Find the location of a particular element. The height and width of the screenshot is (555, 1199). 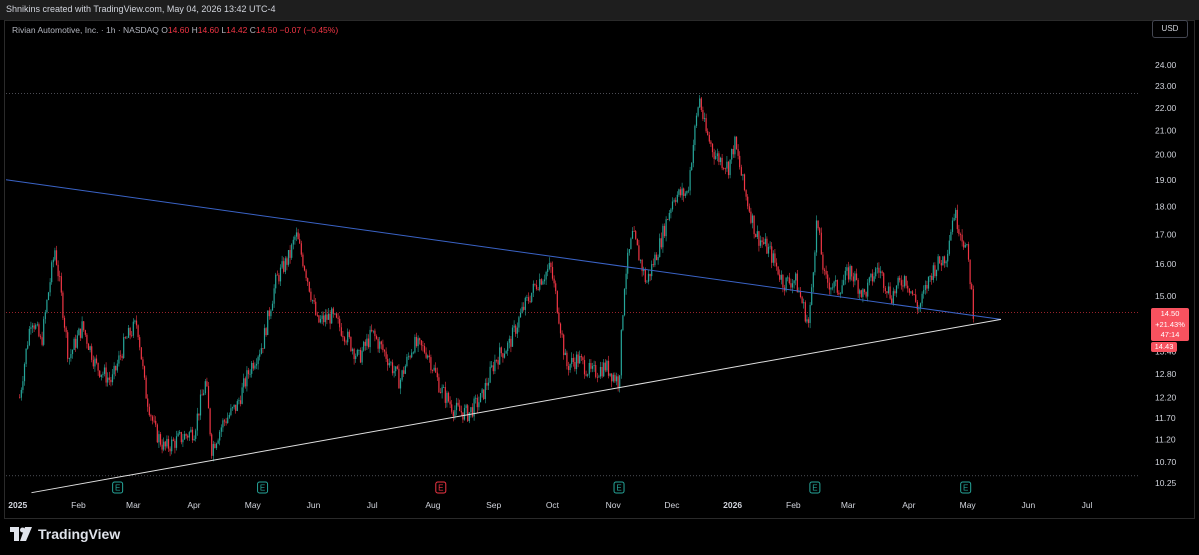

y-axis-tick-label: 18.00 is located at coordinates (1166, 206).